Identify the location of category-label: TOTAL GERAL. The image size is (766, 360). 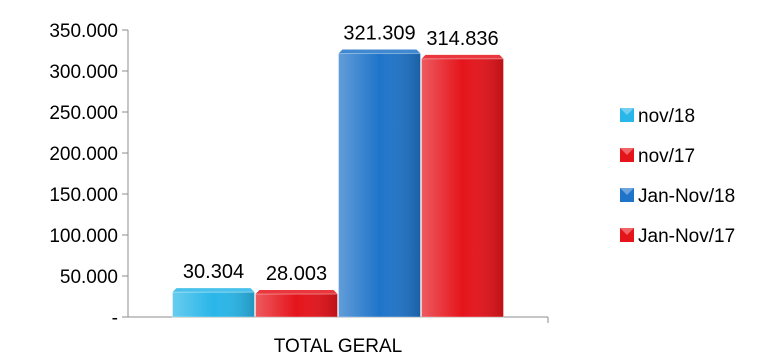
(338, 346).